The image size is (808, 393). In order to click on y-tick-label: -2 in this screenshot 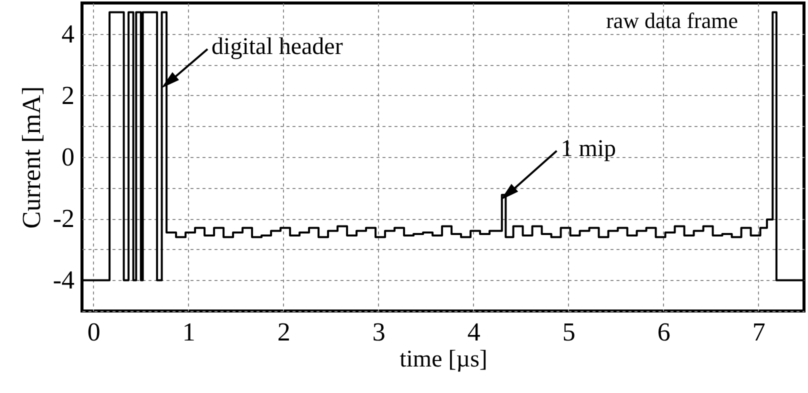, I will do `click(63, 219)`.